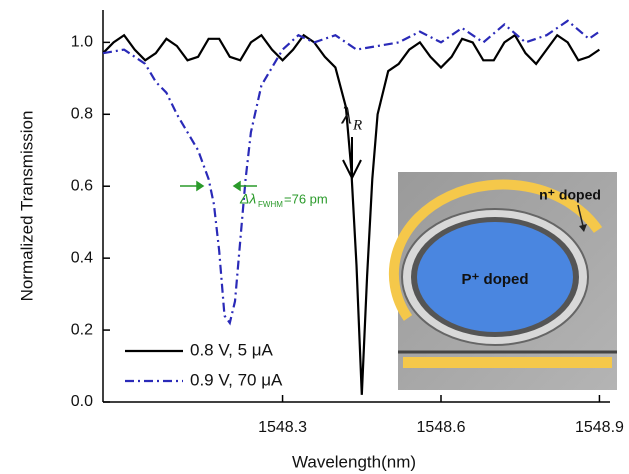  Describe the element at coordinates (357, 125) in the screenshot. I see `annotation: R` at that location.